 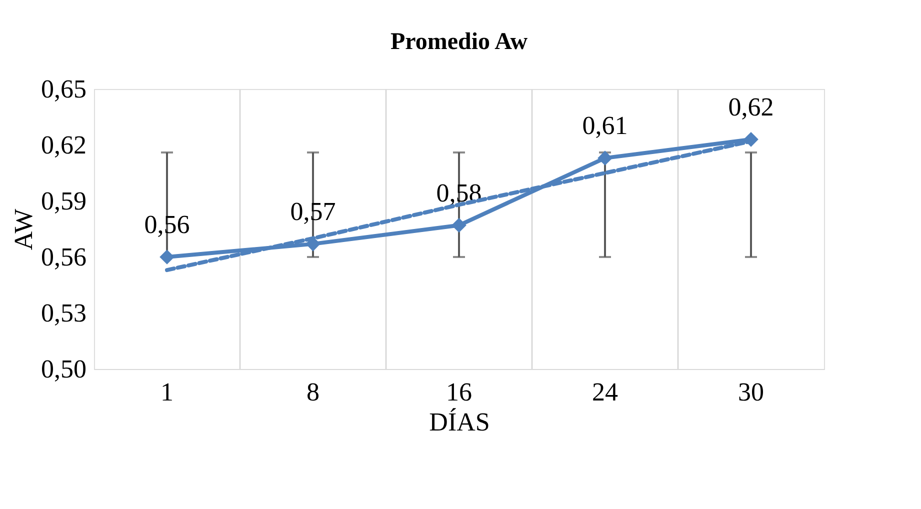 What do you see at coordinates (167, 392) in the screenshot?
I see `x-tick-label: 1` at bounding box center [167, 392].